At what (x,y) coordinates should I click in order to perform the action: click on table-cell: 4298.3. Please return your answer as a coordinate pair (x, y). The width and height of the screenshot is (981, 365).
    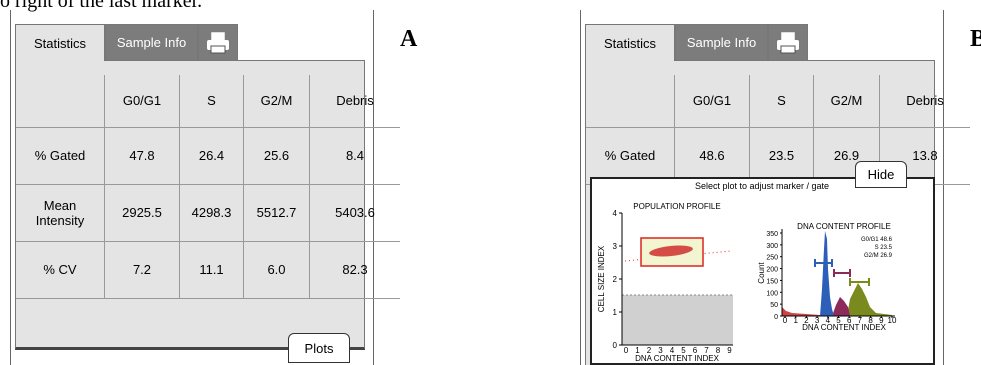
    Looking at the image, I should click on (211, 213).